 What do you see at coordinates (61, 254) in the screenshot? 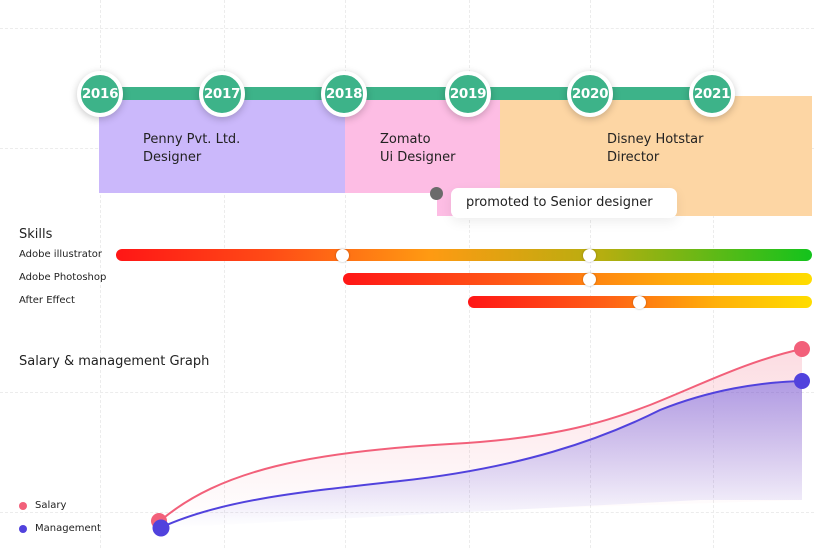
I see `skill-label: Adobe illustrator` at bounding box center [61, 254].